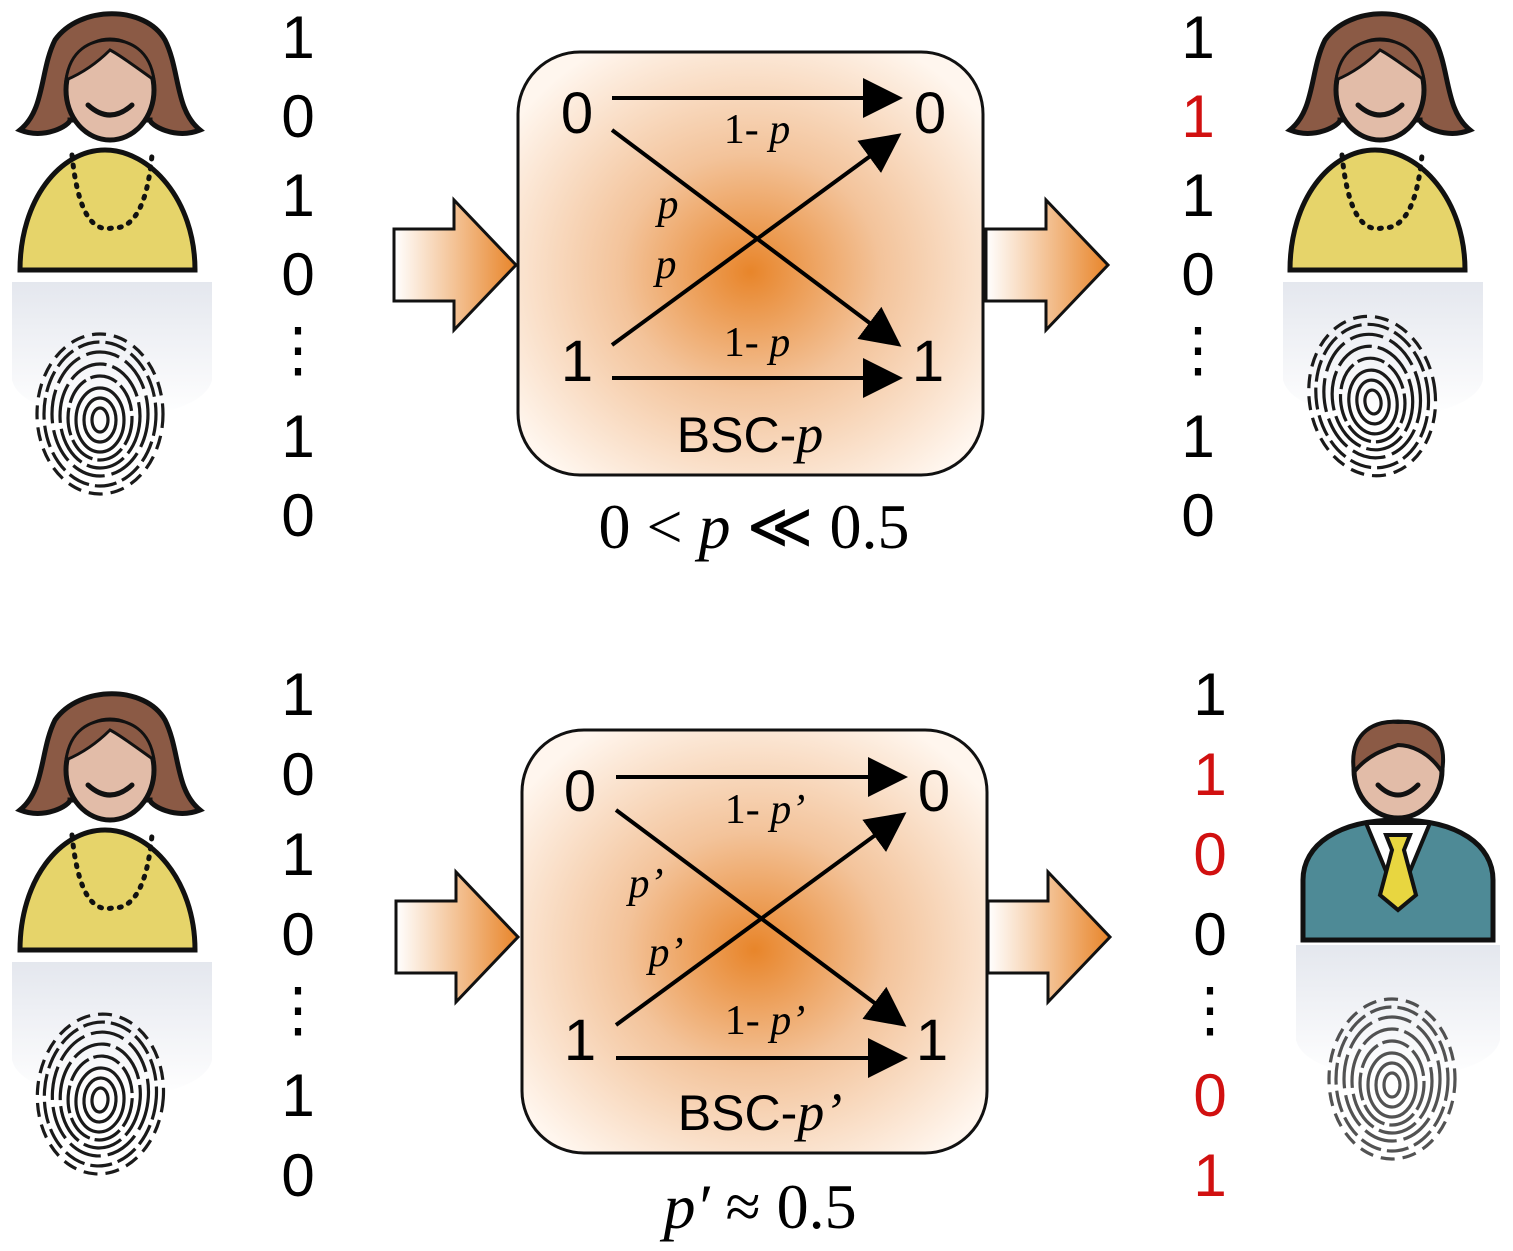  What do you see at coordinates (765, 810) in the screenshot?
I see `keep-prob-top: 1- p’` at bounding box center [765, 810].